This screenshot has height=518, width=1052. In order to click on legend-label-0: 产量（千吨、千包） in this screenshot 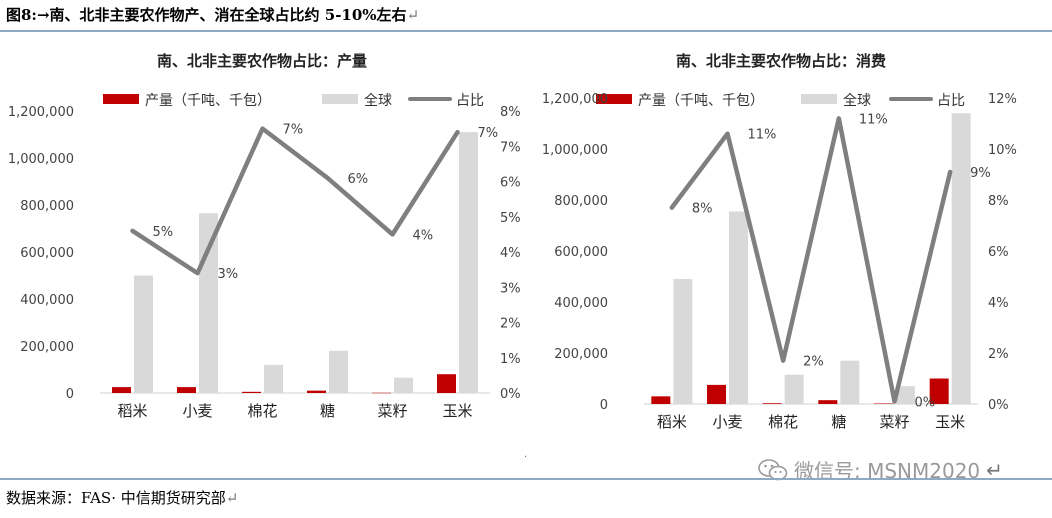, I will do `click(701, 101)`.